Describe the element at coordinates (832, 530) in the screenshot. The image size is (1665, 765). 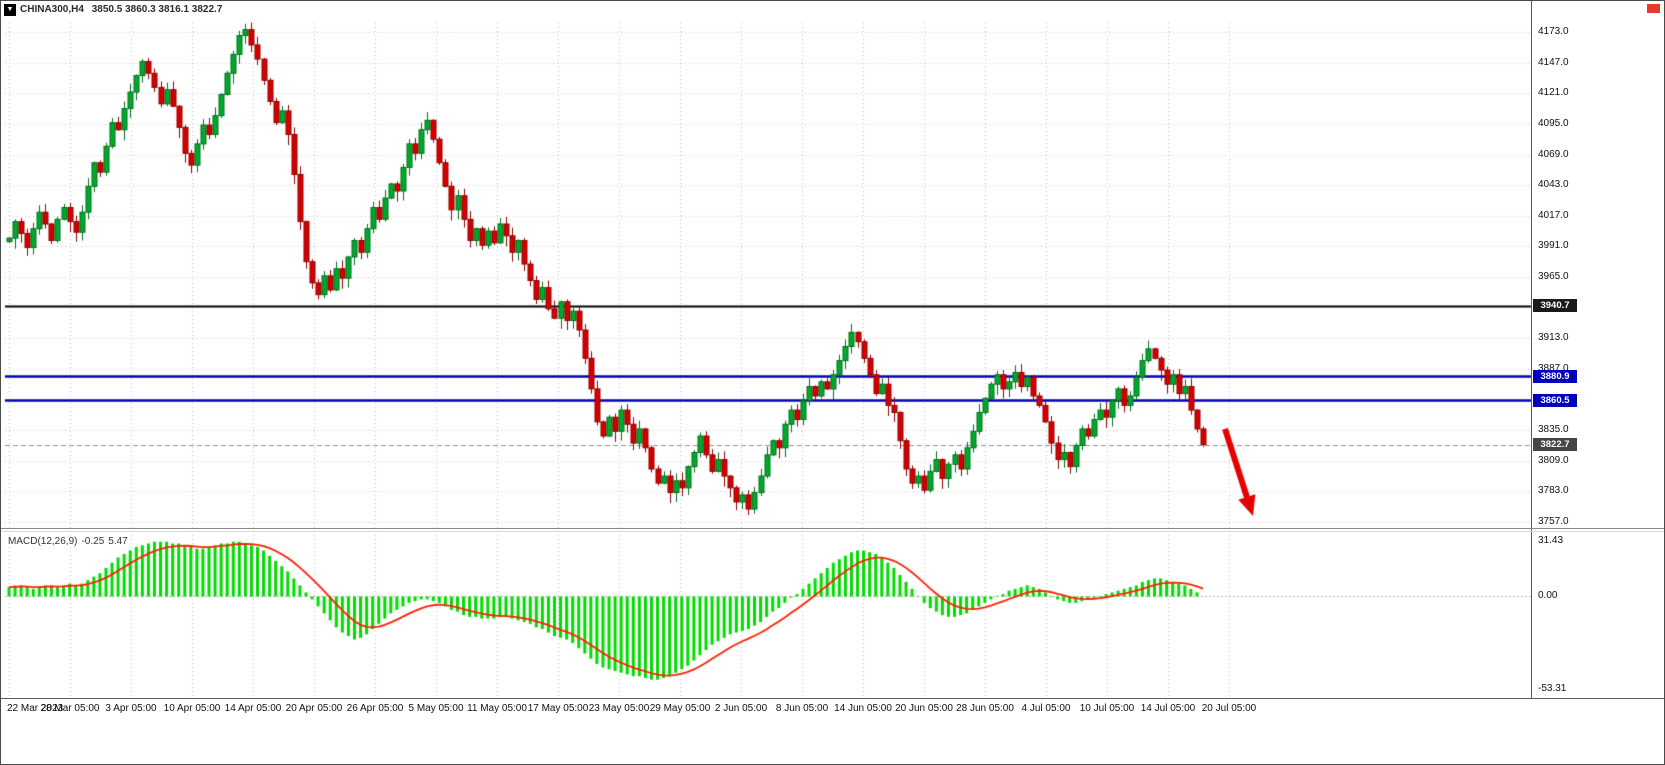
I see `panel-splitter` at that location.